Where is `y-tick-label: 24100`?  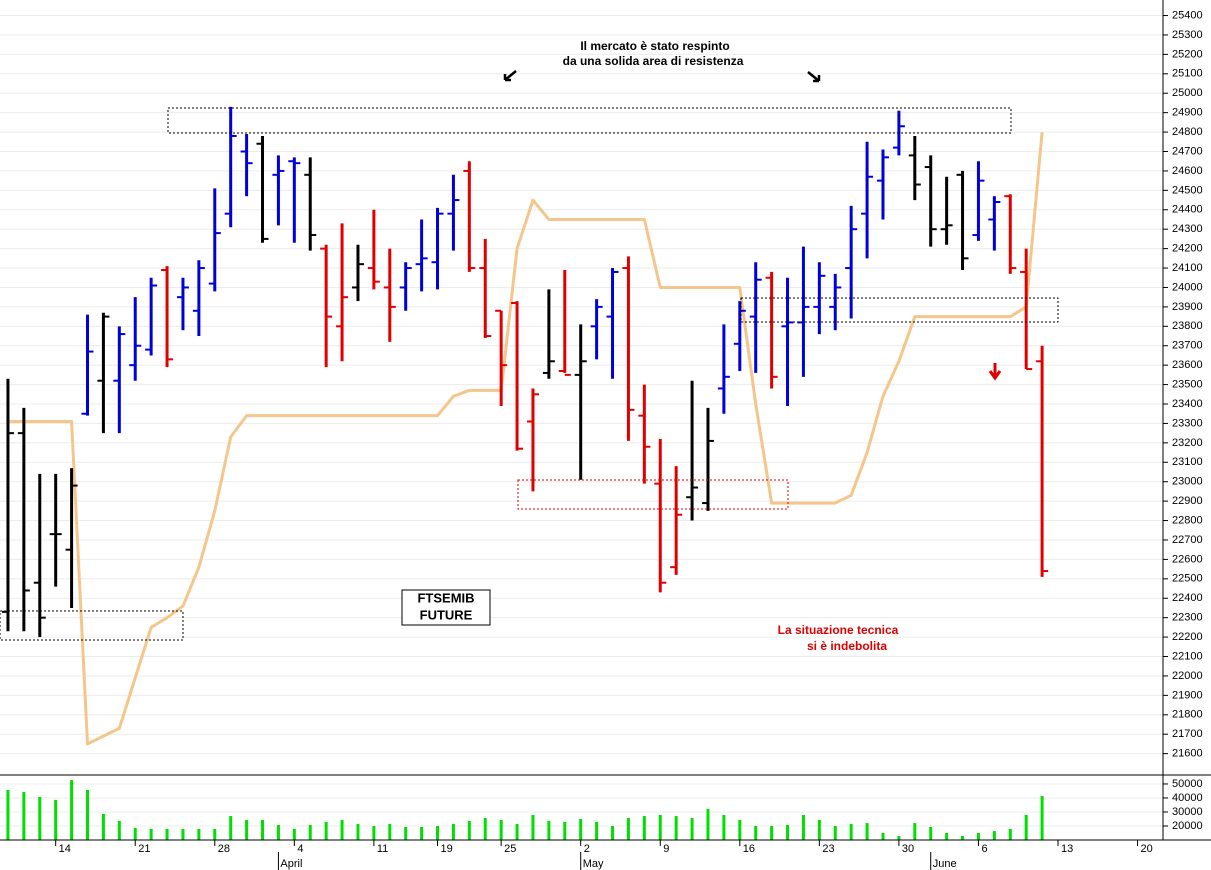 y-tick-label: 24100 is located at coordinates (1187, 268).